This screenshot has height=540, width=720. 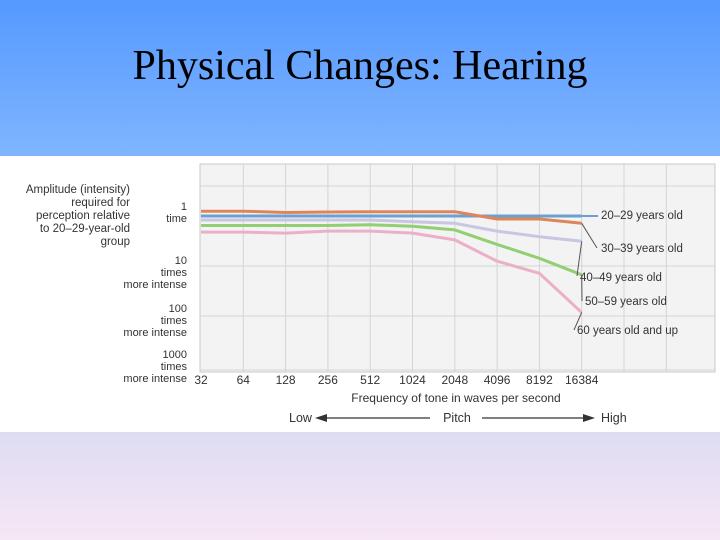 What do you see at coordinates (589, 418) in the screenshot?
I see `pitch-arrowhead-right` at bounding box center [589, 418].